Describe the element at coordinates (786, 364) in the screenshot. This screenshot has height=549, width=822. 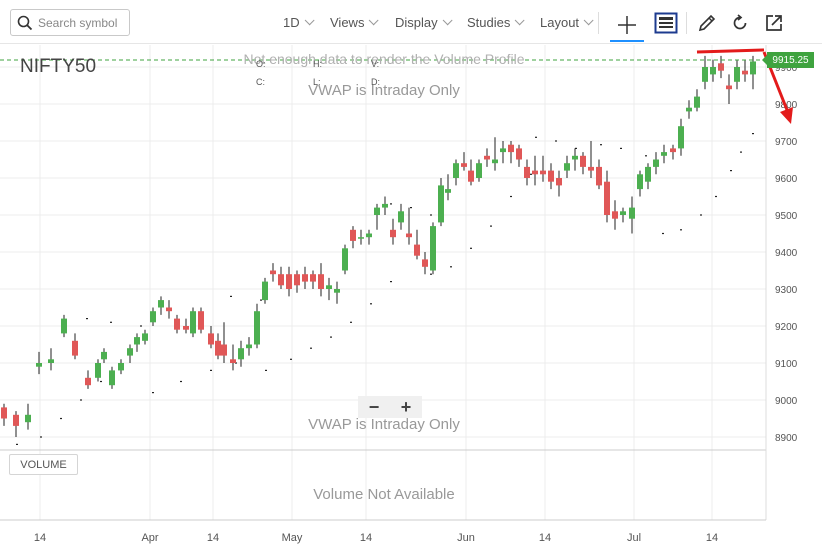
I see `price-tick-label: 9100` at that location.